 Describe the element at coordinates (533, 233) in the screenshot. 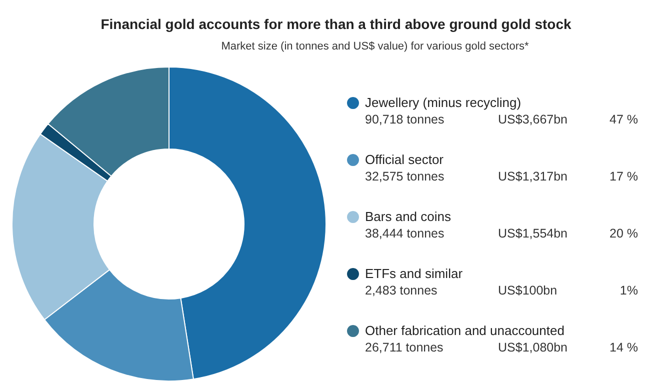

I see `text: US$1,554bn` at that location.